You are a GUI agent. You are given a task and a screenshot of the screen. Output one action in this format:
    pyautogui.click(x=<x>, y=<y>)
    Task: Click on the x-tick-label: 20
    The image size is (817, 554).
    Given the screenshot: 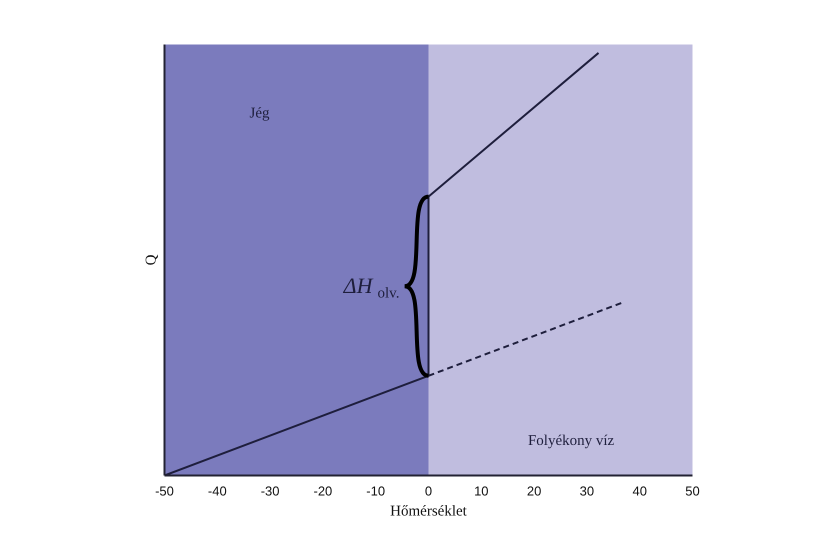 What is the action you would take?
    pyautogui.click(x=534, y=491)
    